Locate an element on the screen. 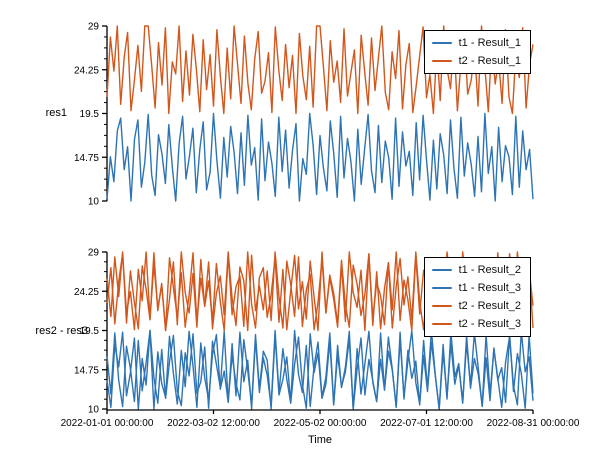 The height and width of the screenshot is (460, 610). y-axis-title-bottom: res2 - res3 is located at coordinates (61, 331).